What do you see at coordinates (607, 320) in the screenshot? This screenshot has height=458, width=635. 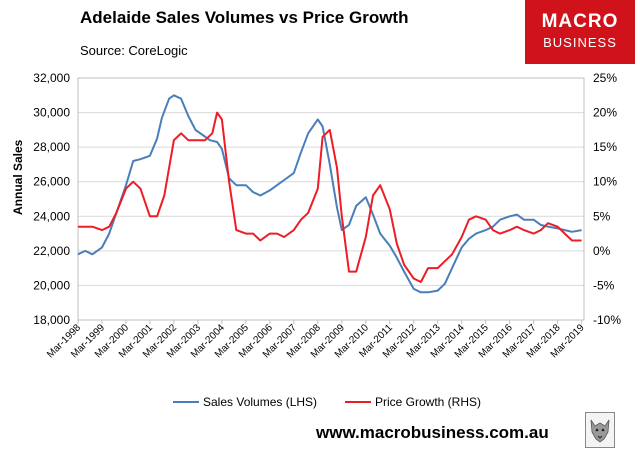 I see `y2-tick-label: -10%` at bounding box center [607, 320].